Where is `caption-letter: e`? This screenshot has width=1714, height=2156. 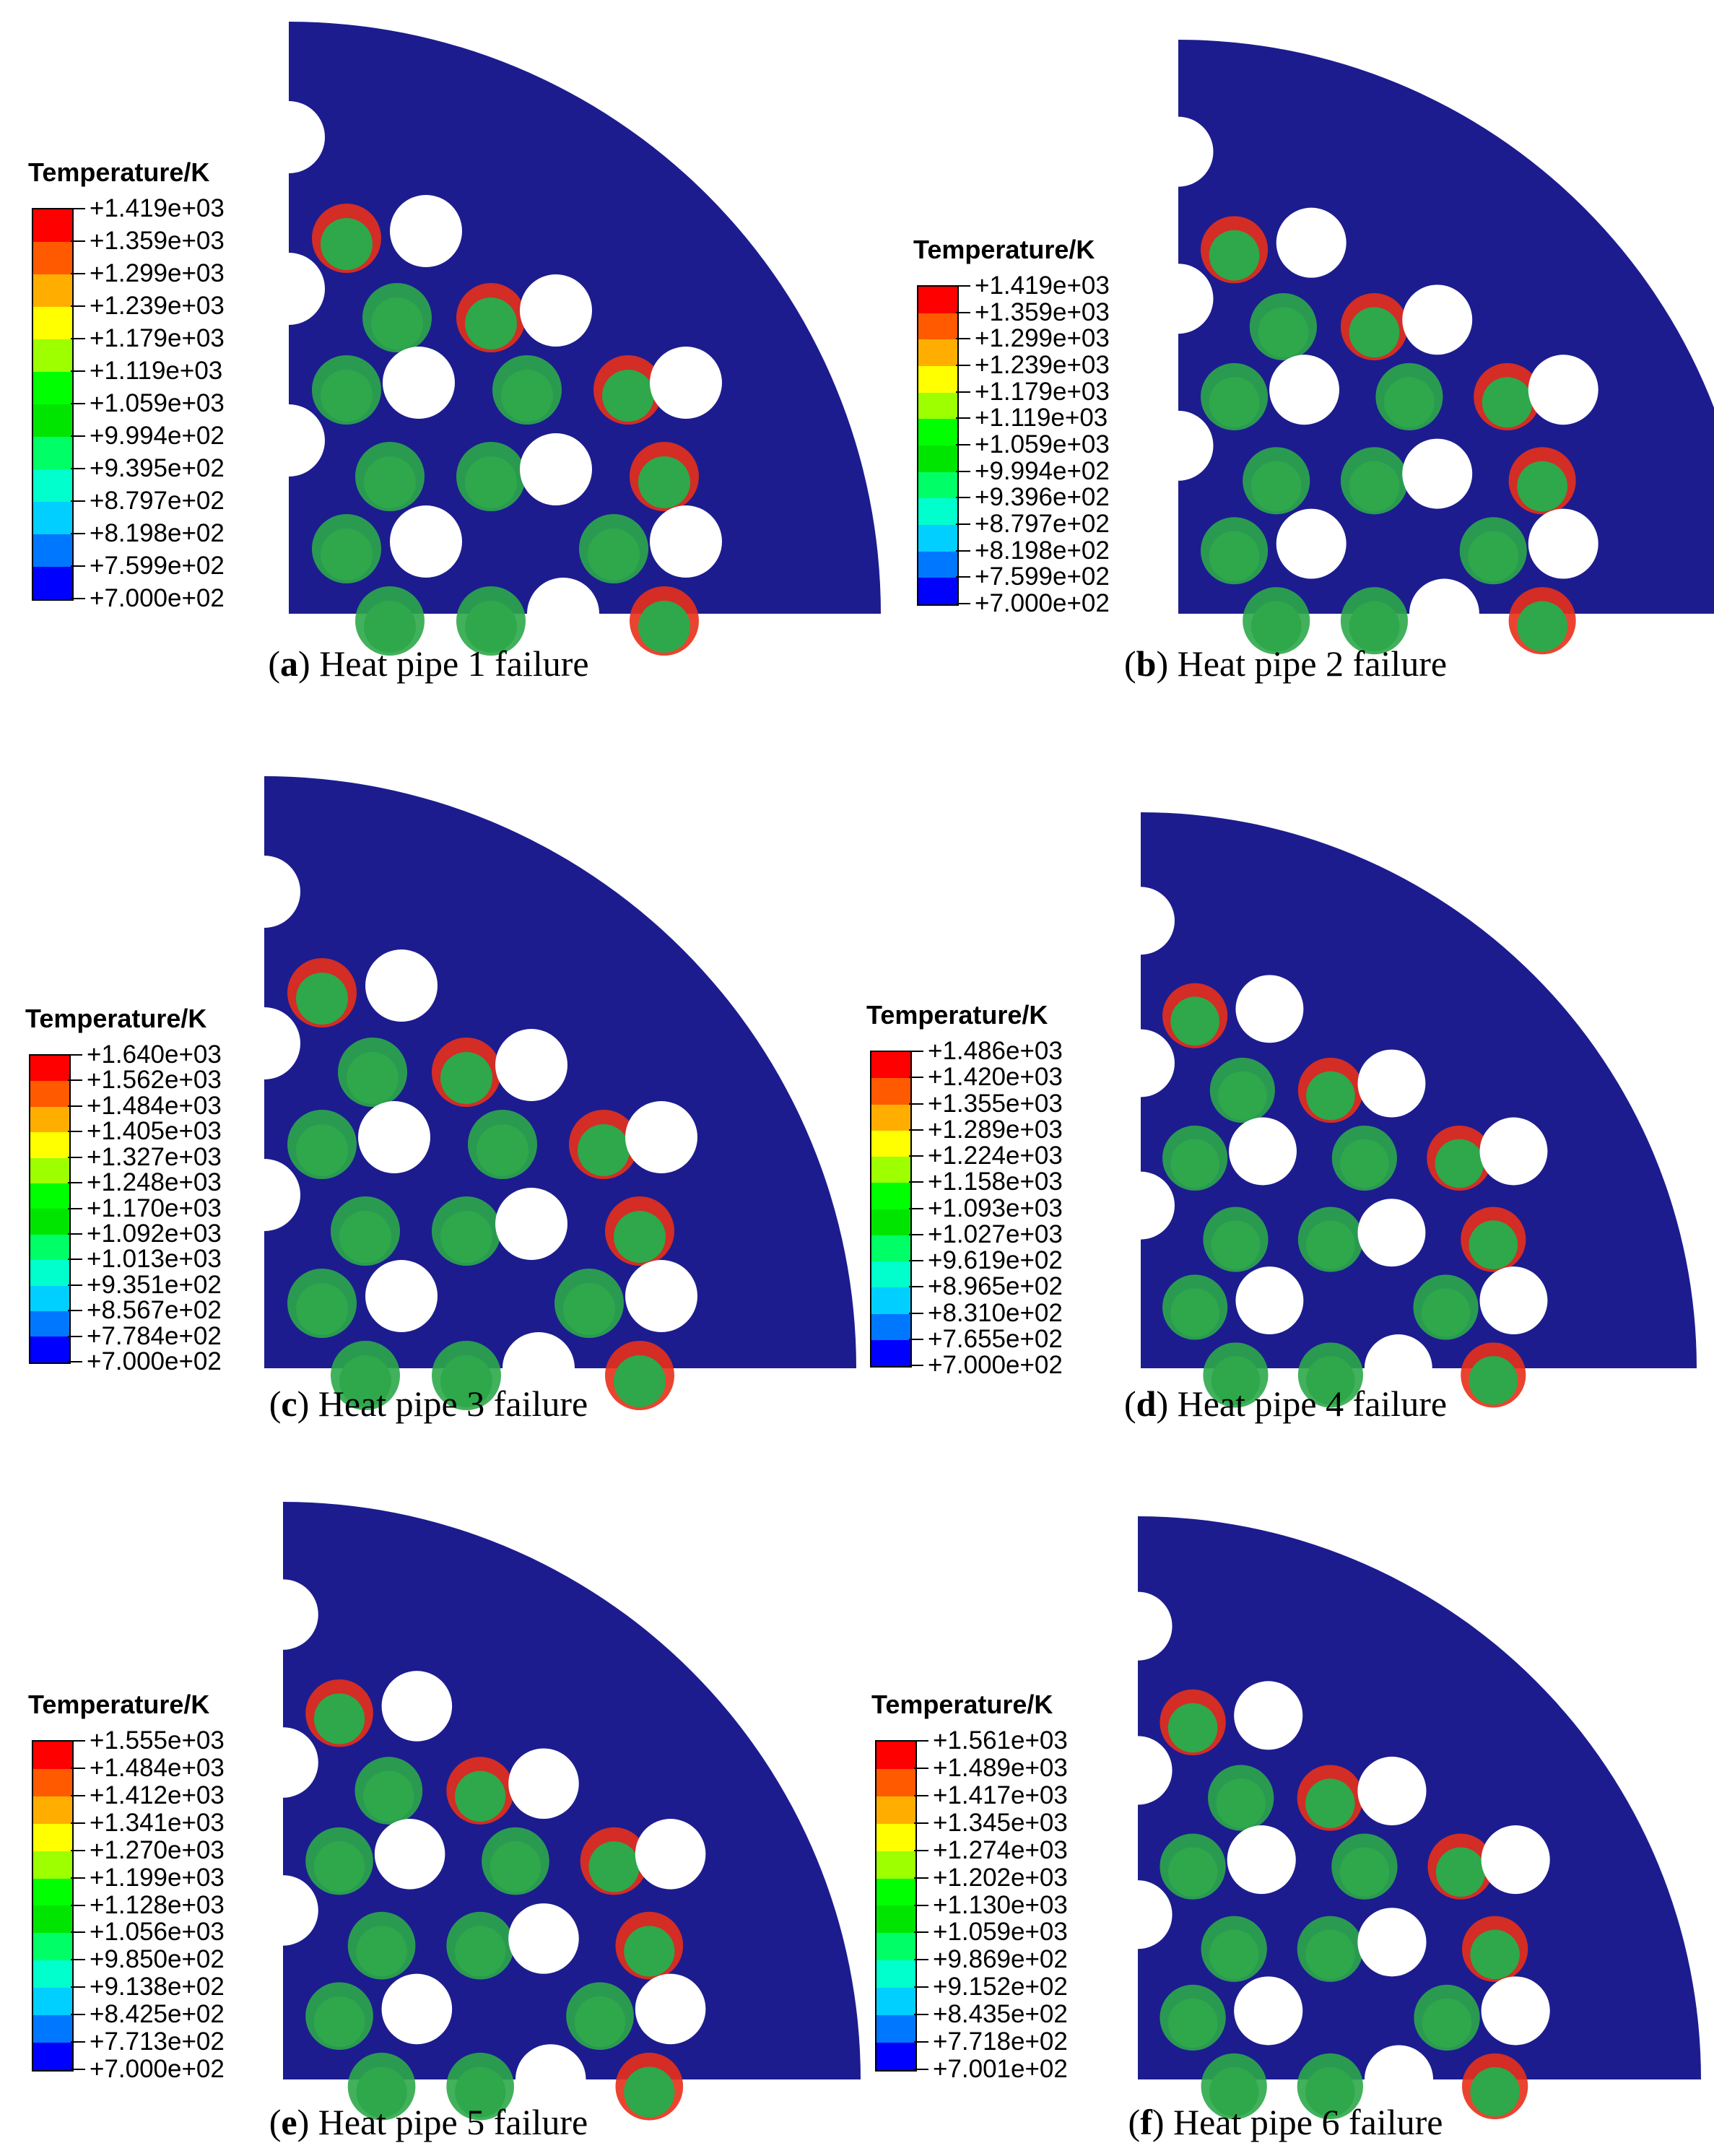 caption-letter: e is located at coordinates (289, 2122).